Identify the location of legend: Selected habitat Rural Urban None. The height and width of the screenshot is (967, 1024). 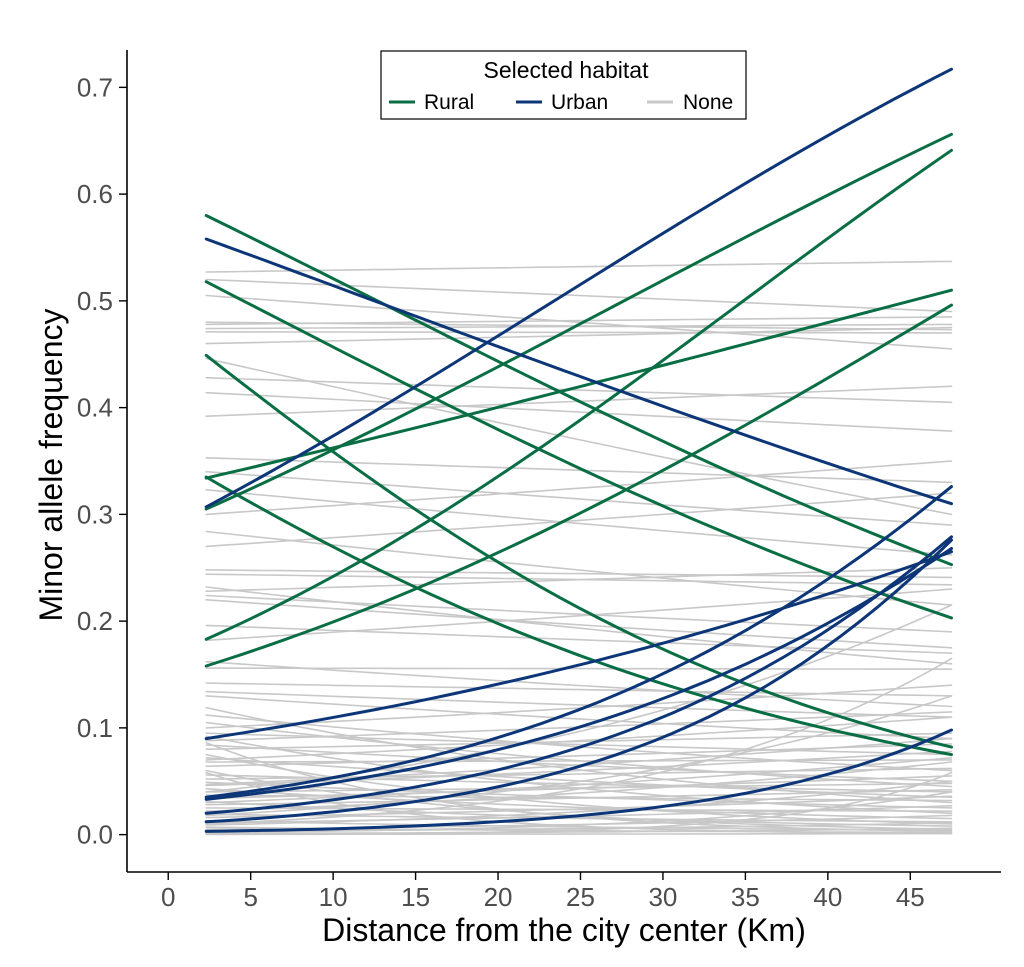
(563, 85).